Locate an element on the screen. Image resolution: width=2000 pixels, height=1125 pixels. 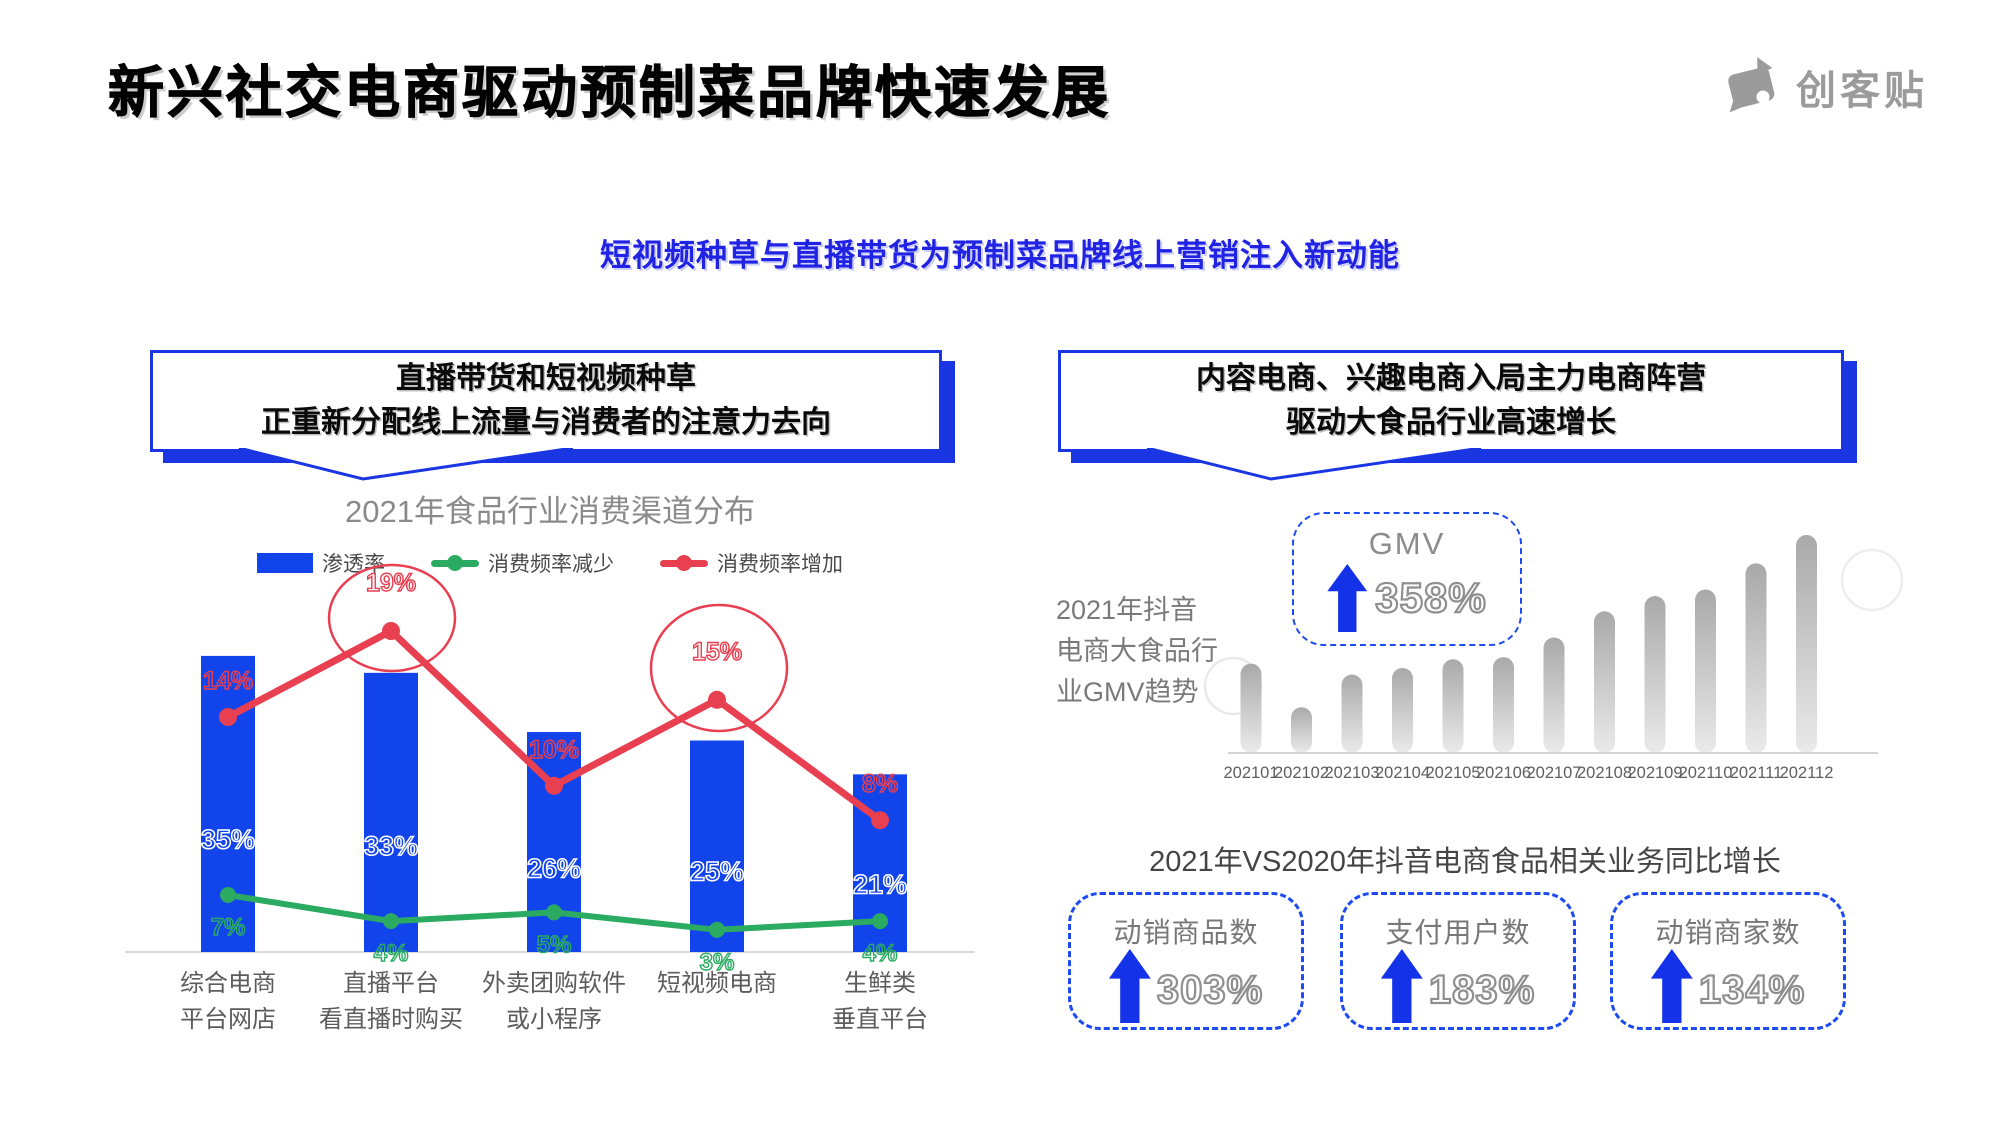
month-label: 202107 is located at coordinates (1553, 773).